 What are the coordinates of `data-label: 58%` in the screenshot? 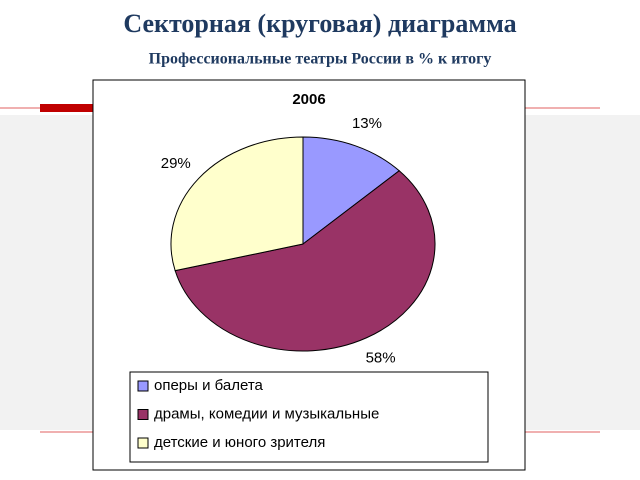 It's located at (381, 357).